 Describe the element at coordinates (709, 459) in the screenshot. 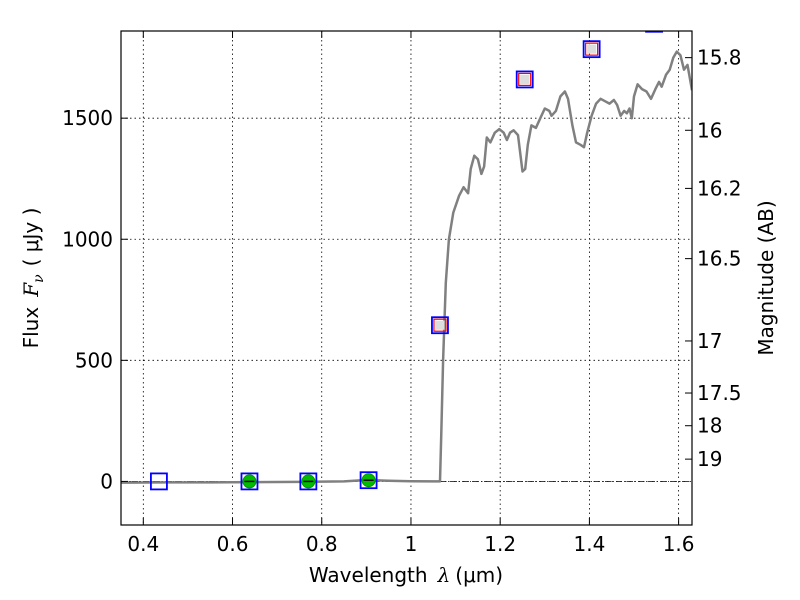

I see `y2-tick-label: 19` at that location.